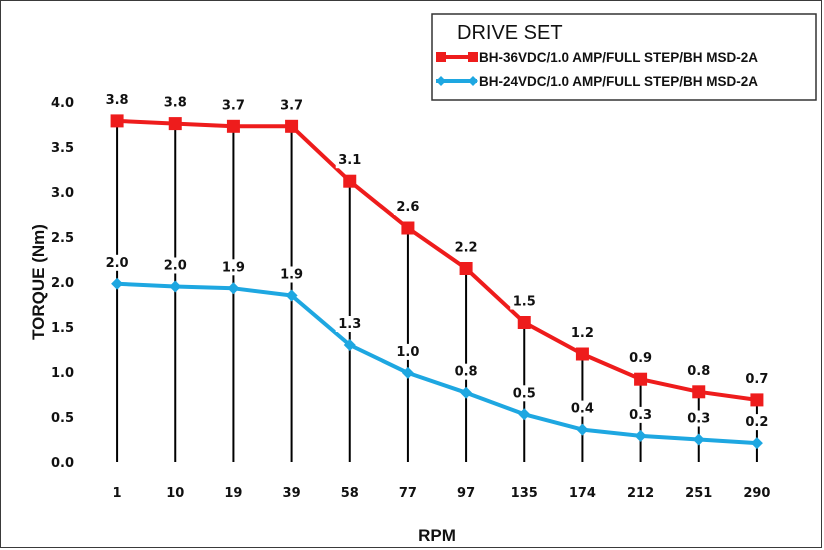  I want to click on x-tick-label: 77, so click(408, 493).